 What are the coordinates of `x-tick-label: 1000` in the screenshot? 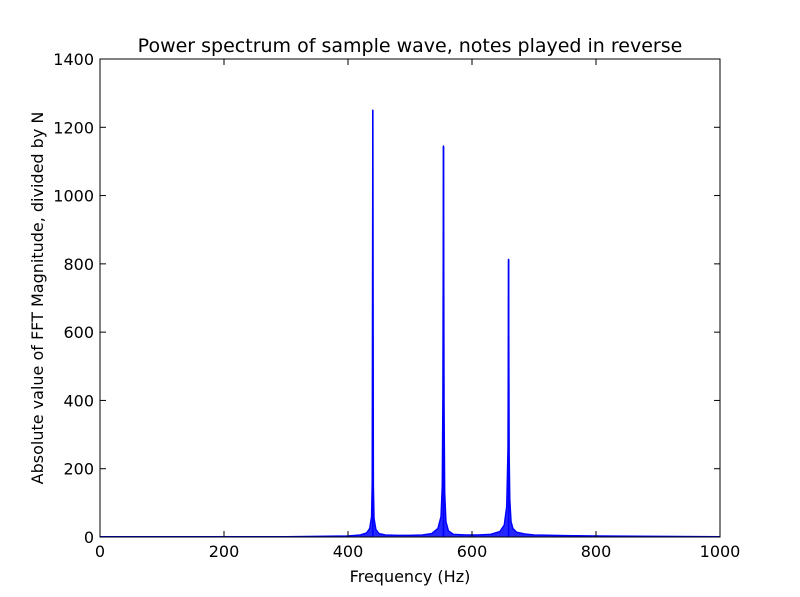 It's located at (720, 551).